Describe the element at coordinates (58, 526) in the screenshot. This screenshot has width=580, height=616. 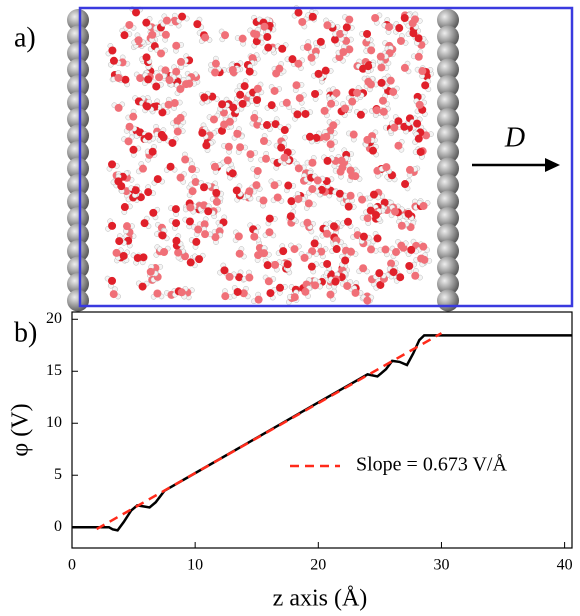
I see `y-tick-label: 0` at that location.